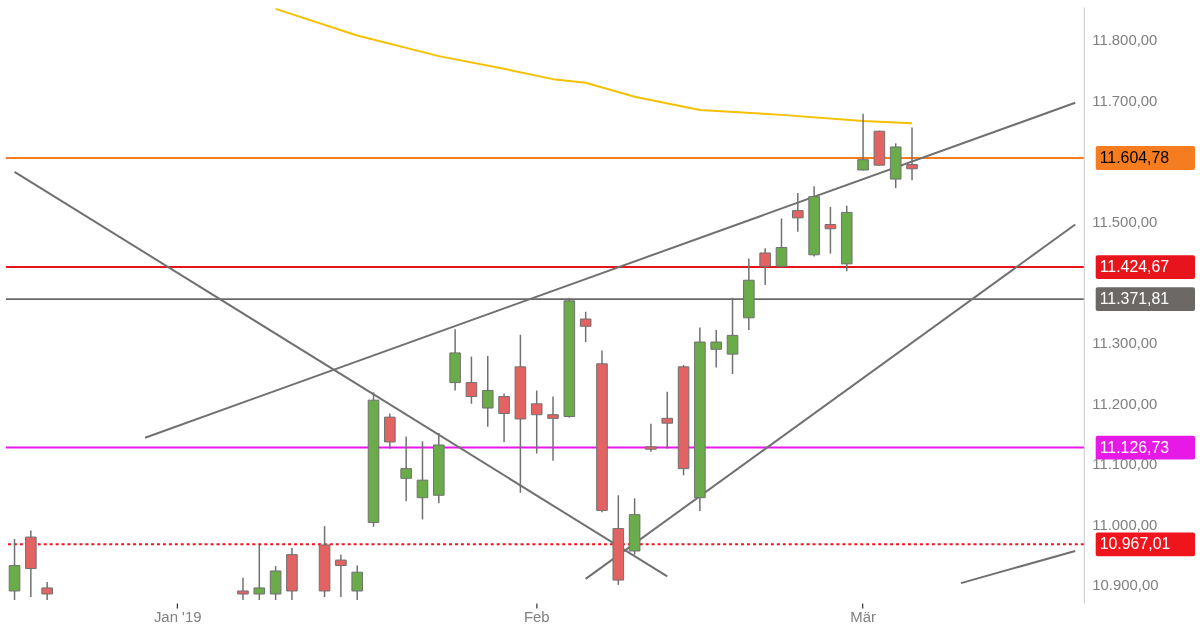 Image resolution: width=1200 pixels, height=628 pixels. Describe the element at coordinates (1125, 40) in the screenshot. I see `y-tick-label: 11.800,00` at that location.